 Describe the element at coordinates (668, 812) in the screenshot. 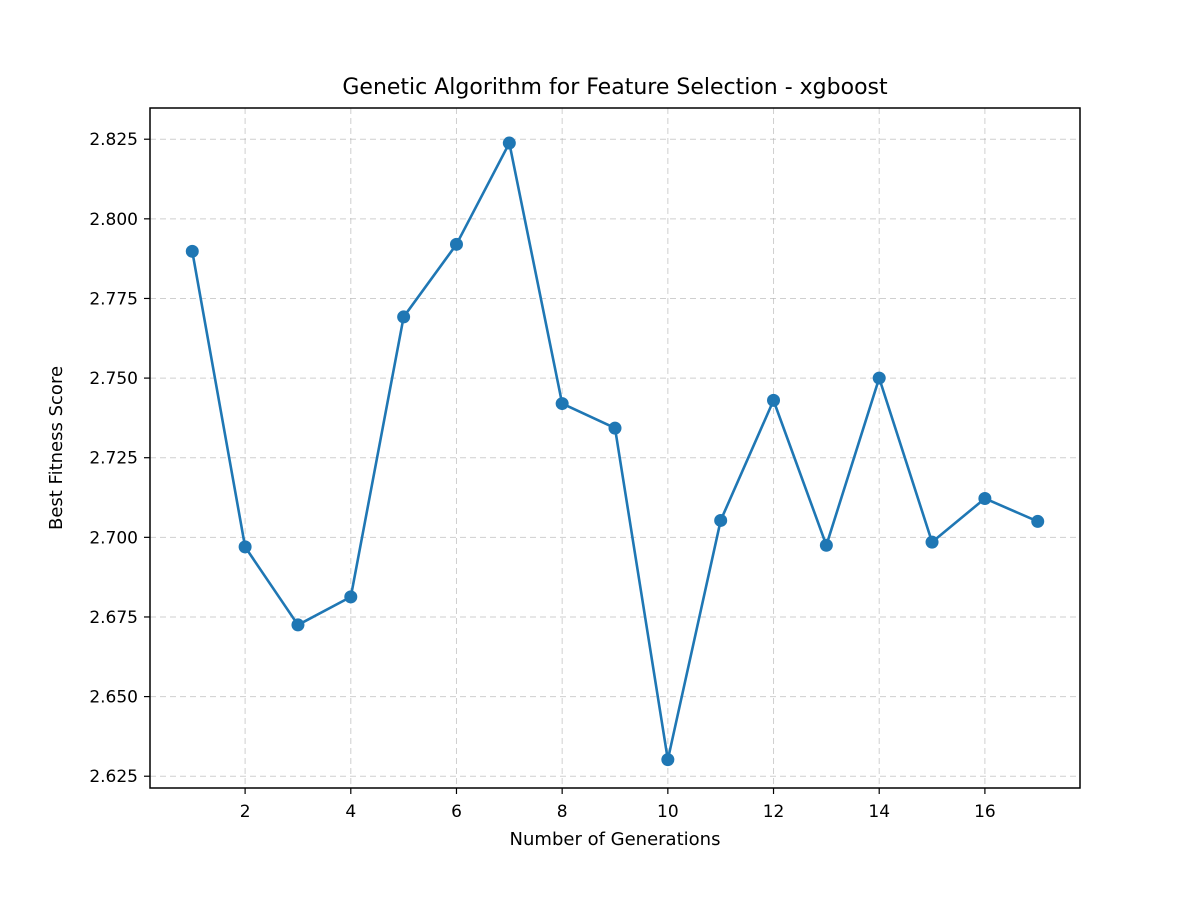

I see `x-tick-label: 10` at that location.